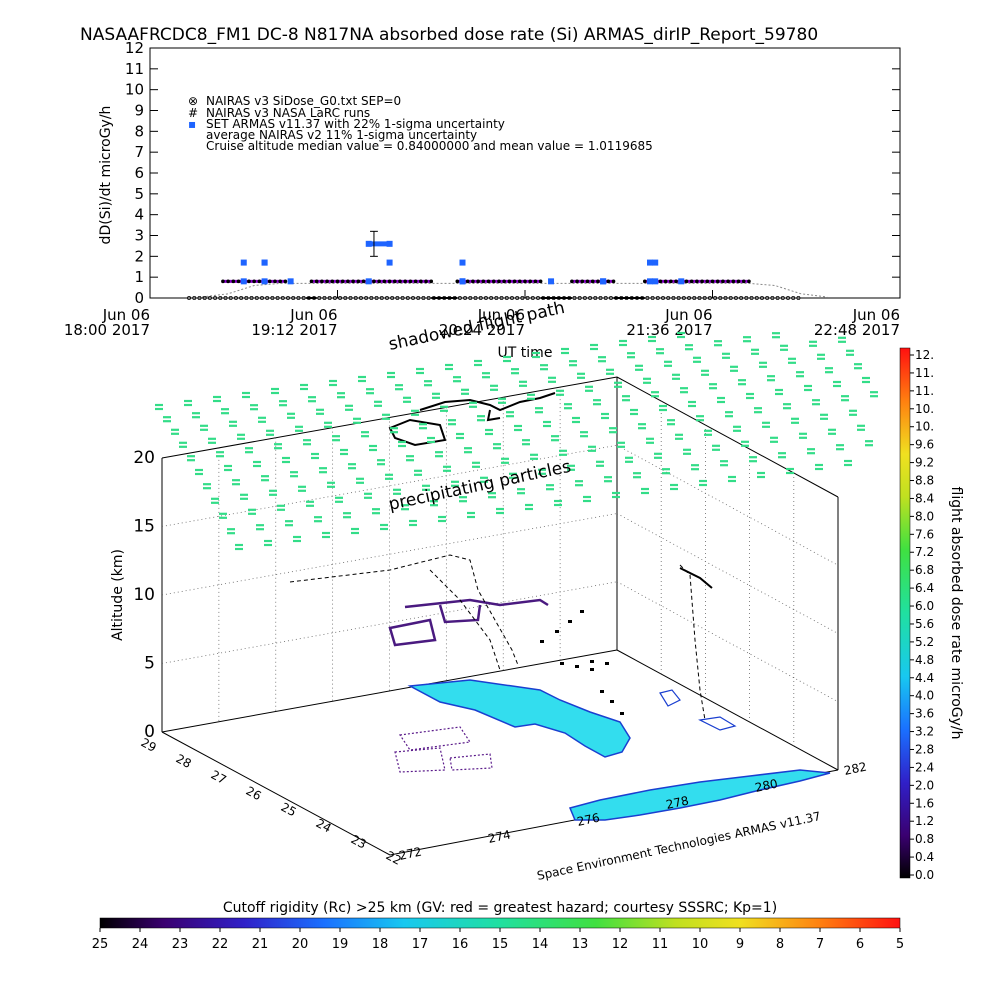 Image resolution: width=1000 pixels, height=1000 pixels. What do you see at coordinates (100, 944) in the screenshot?
I see `bottom-colorbar-tick-label: 25` at bounding box center [100, 944].